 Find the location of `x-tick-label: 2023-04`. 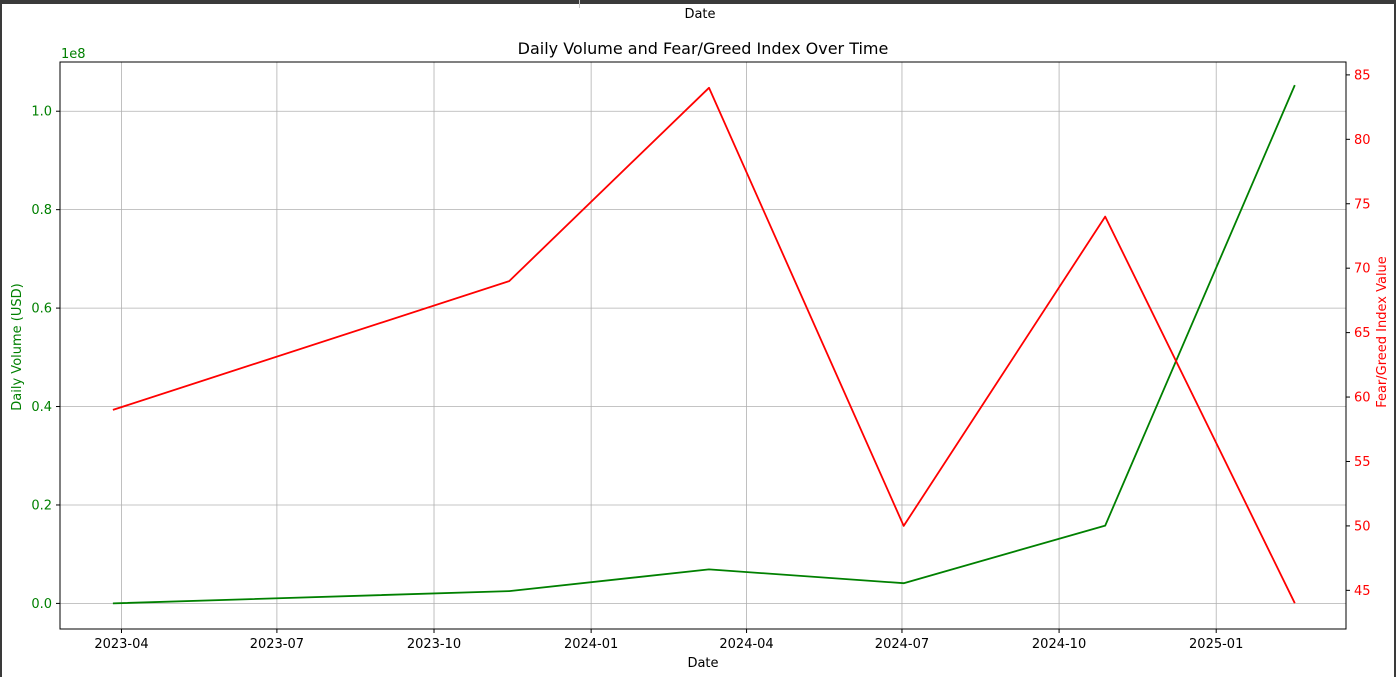

x-tick-label: 2023-04 is located at coordinates (121, 644).